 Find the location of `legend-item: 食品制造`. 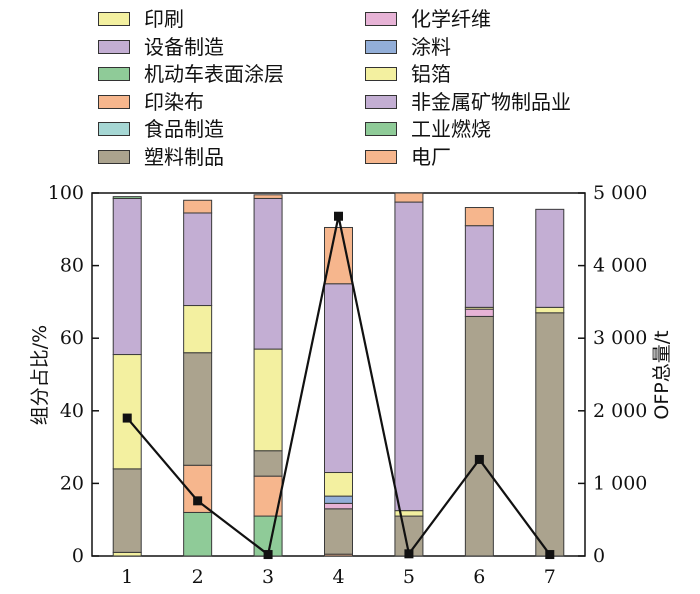

legend-item: 食品制造 is located at coordinates (161, 129).